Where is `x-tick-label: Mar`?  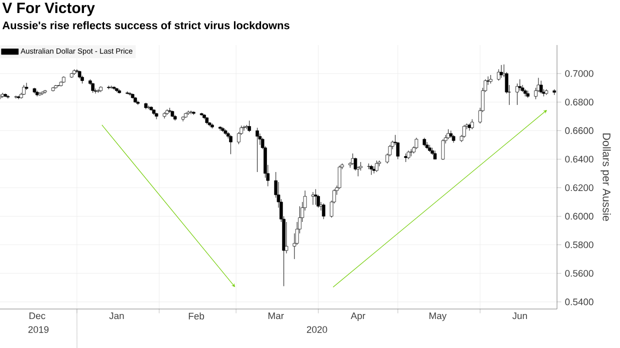 x-tick-label: Mar is located at coordinates (276, 316).